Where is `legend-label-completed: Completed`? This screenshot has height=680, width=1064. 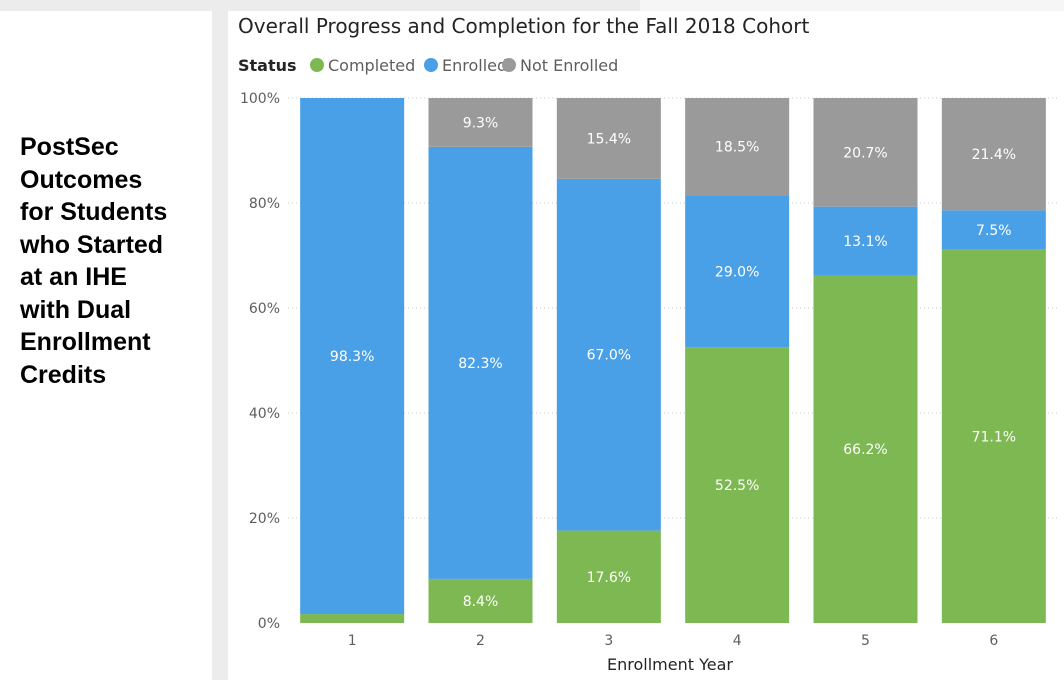
legend-label-completed: Completed is located at coordinates (371, 65).